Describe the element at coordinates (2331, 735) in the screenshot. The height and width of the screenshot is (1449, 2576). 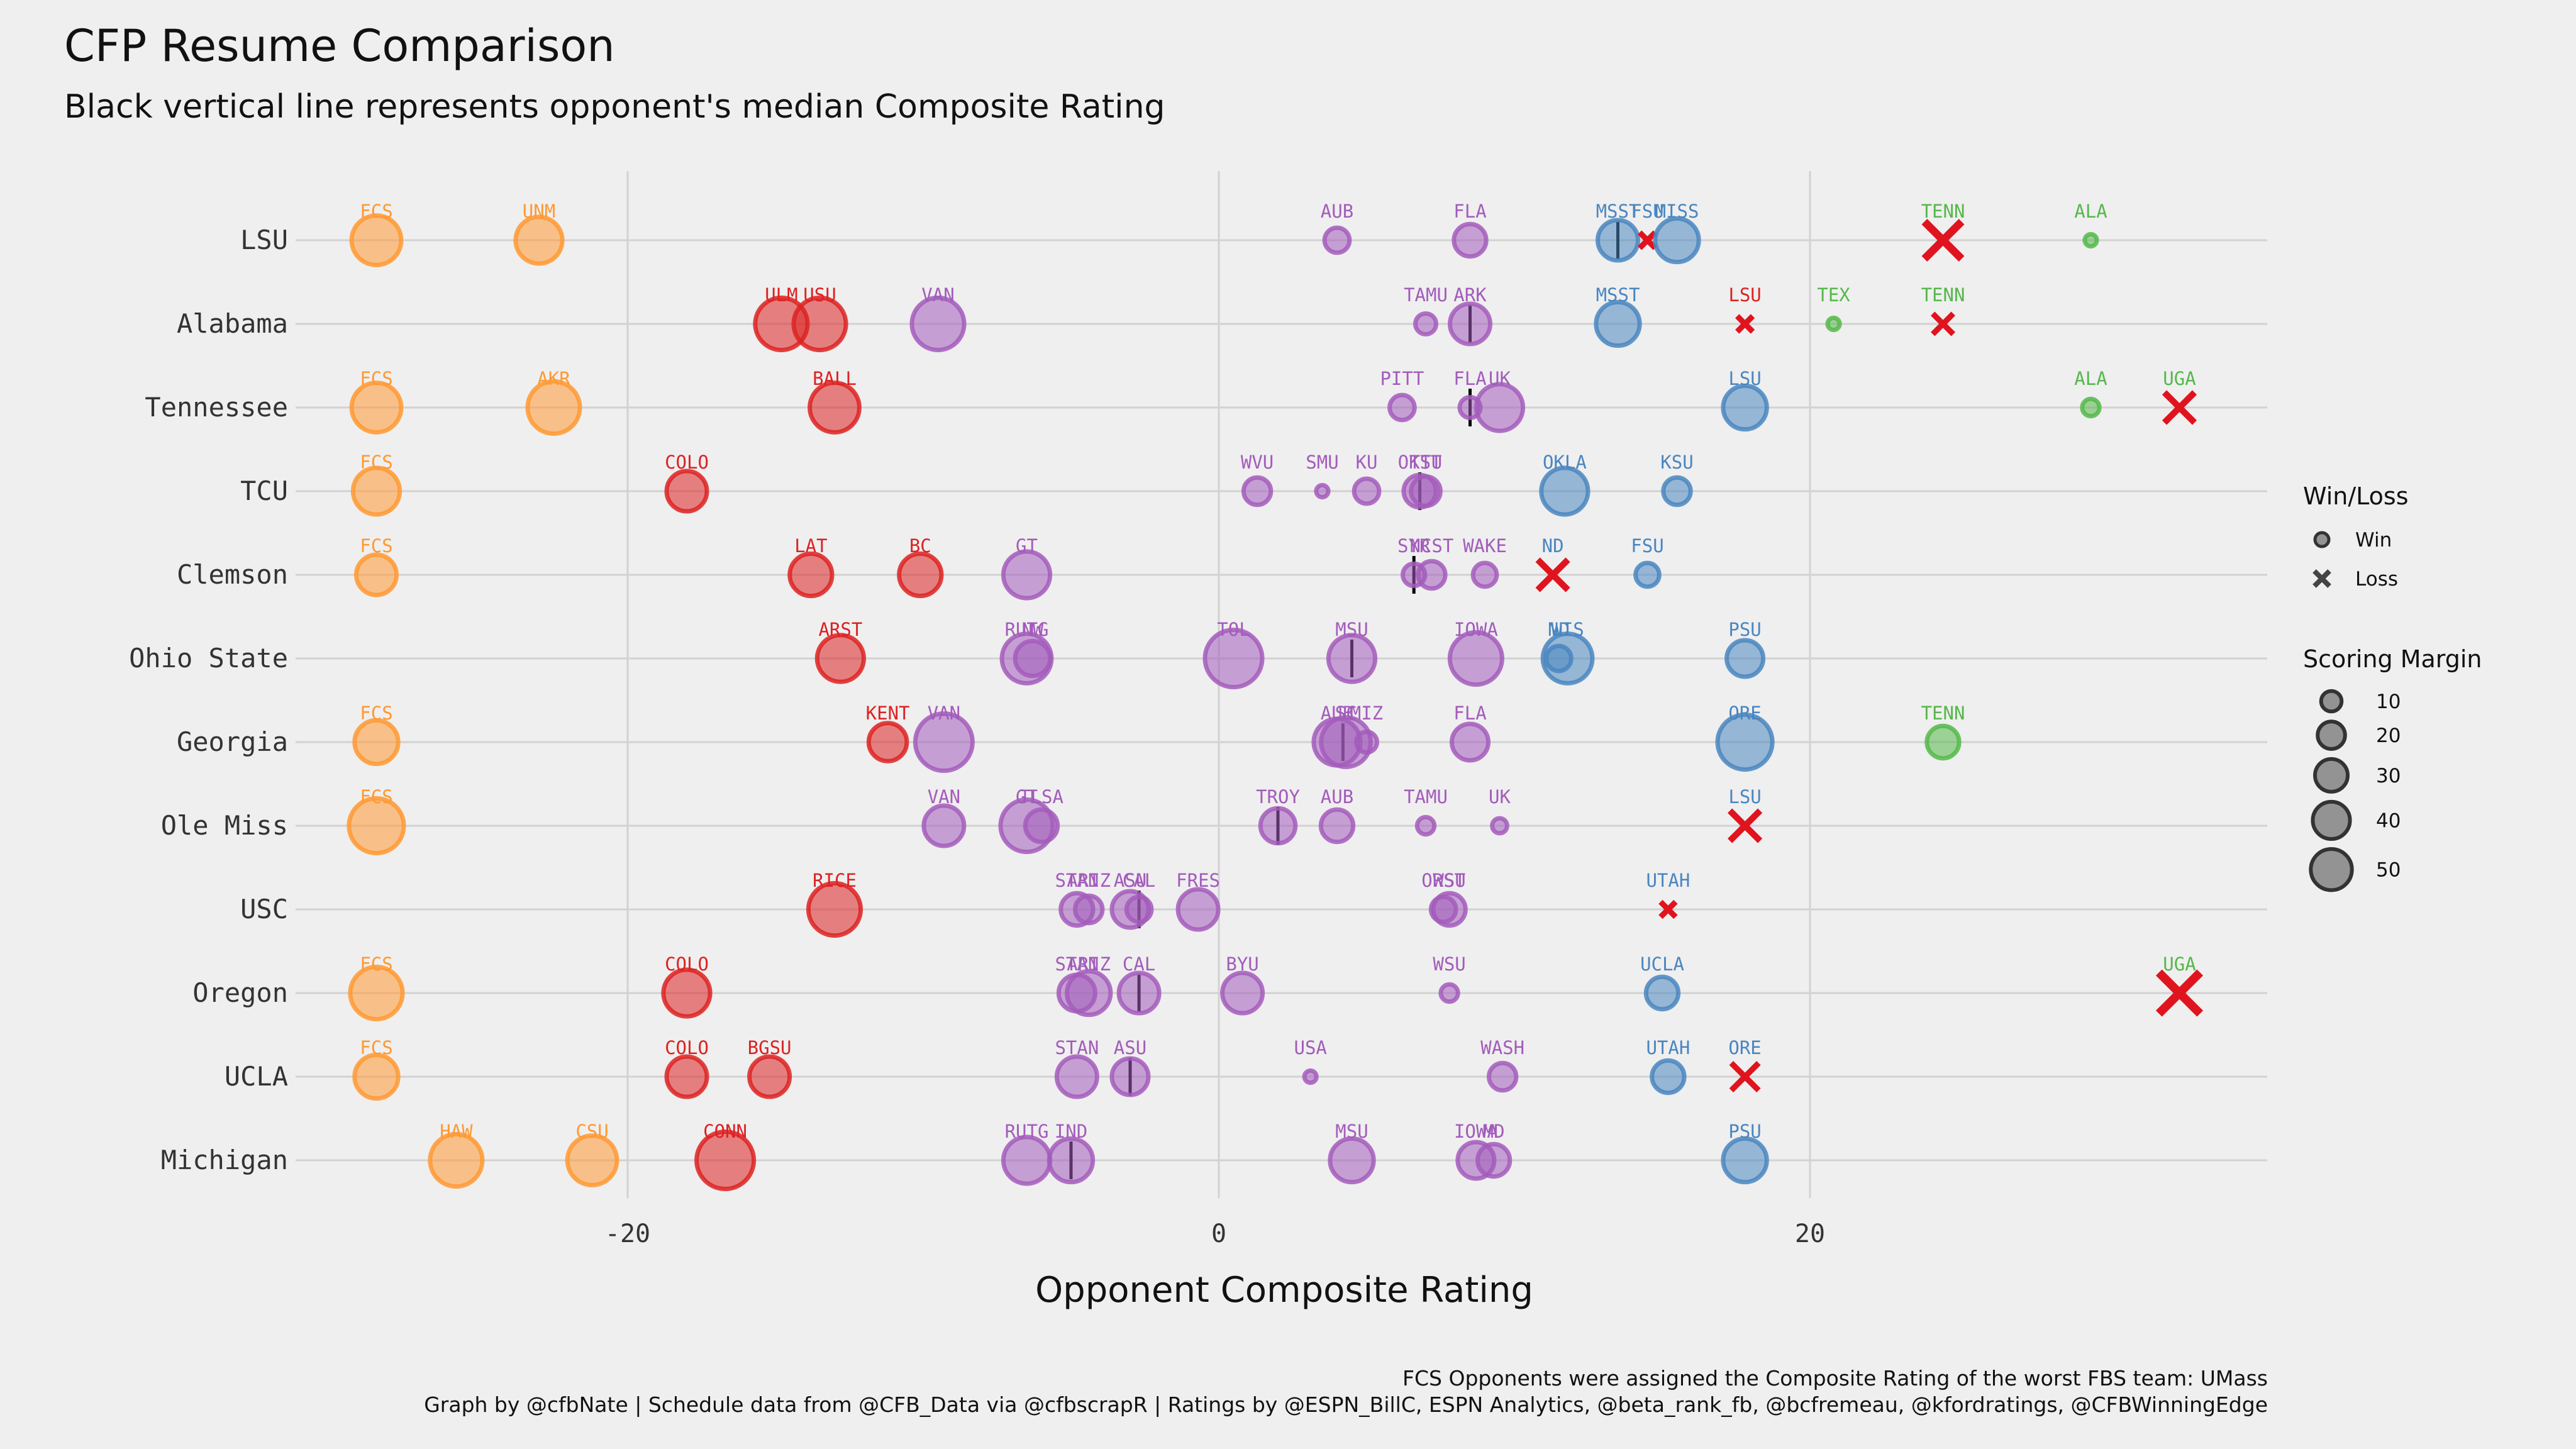
I see `legend-size-circle` at that location.